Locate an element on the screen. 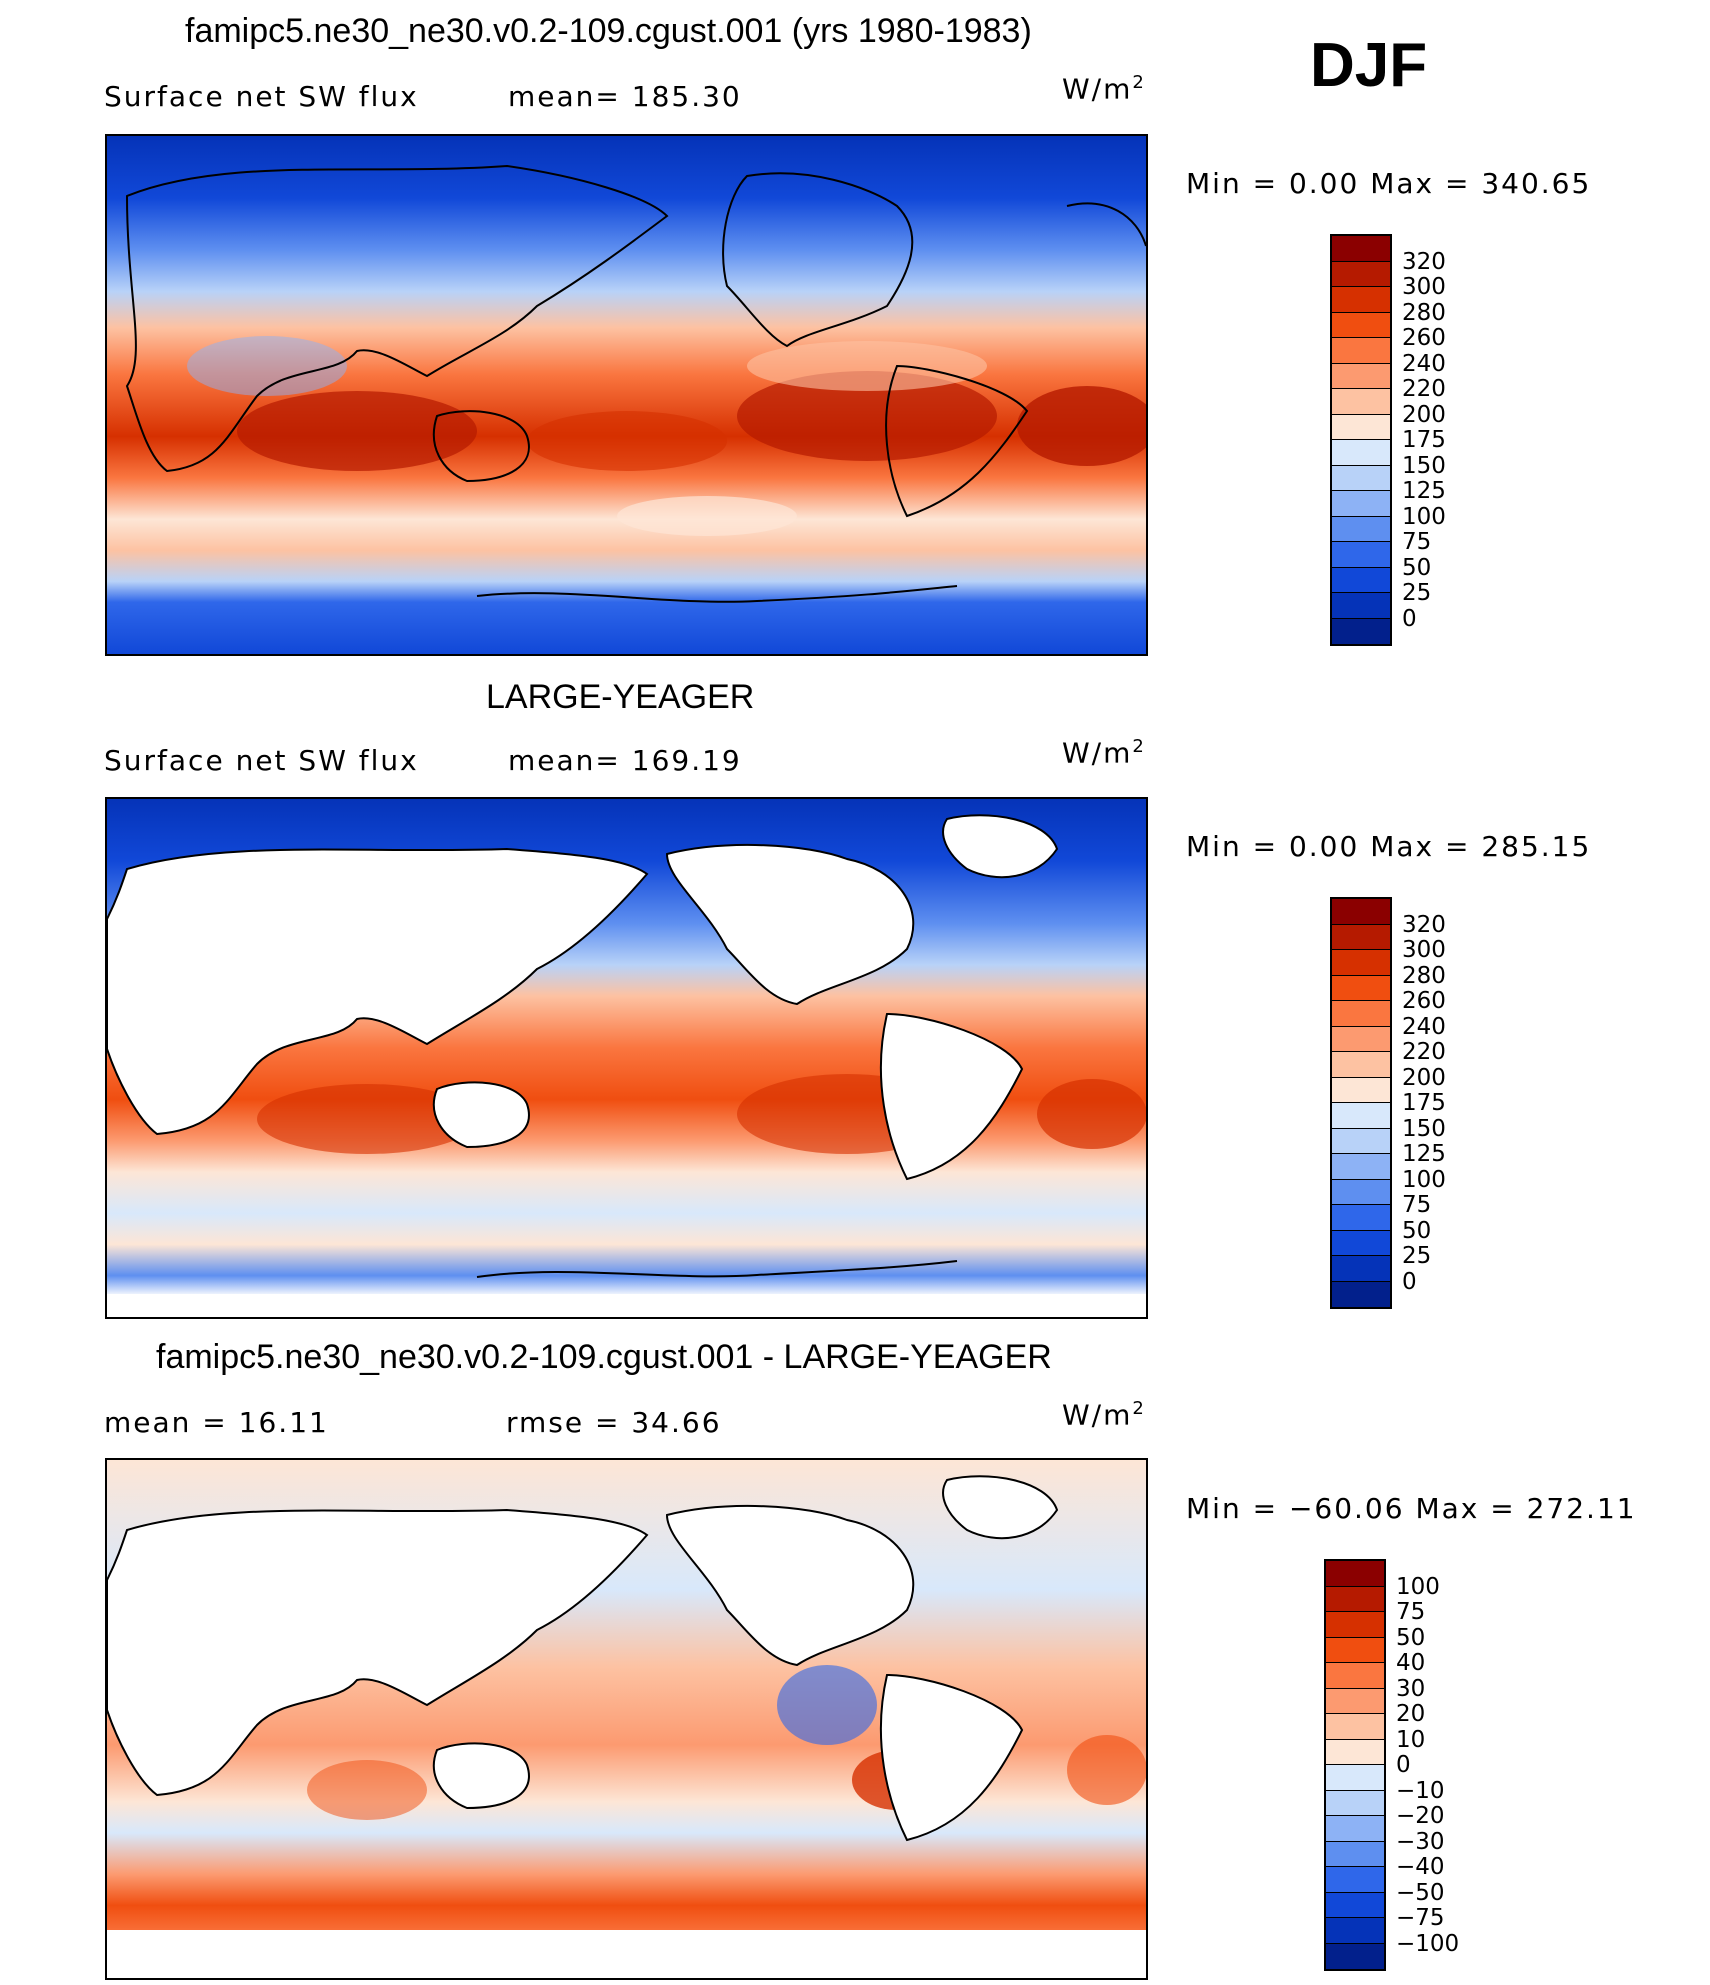 Image resolution: width=1710 pixels, height=1985 pixels. colorbar-tick-label: −75 is located at coordinates (1420, 1918).